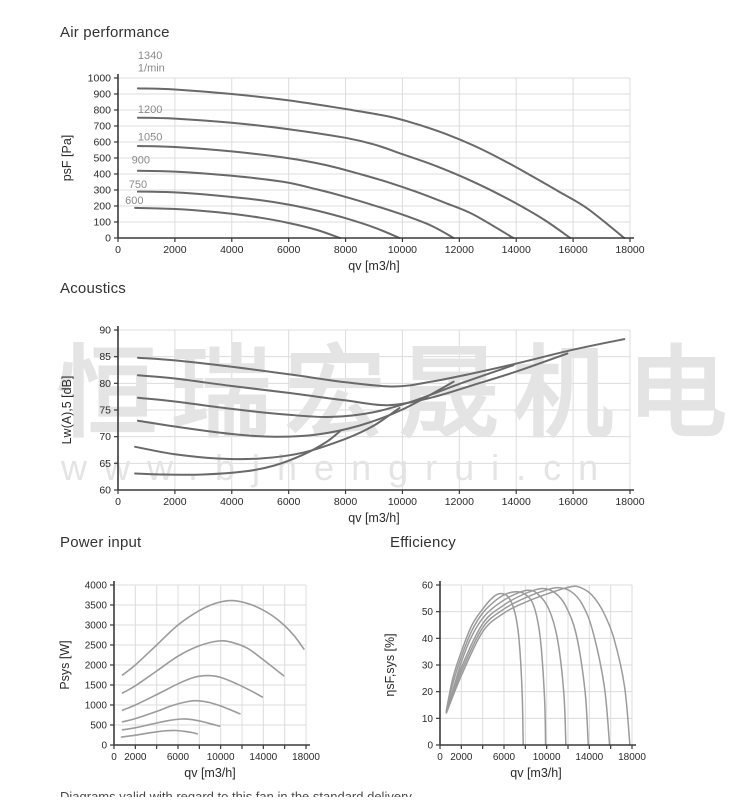 This screenshot has width=750, height=800. Describe the element at coordinates (96, 686) in the screenshot. I see `y-tick-label: 1500` at that location.